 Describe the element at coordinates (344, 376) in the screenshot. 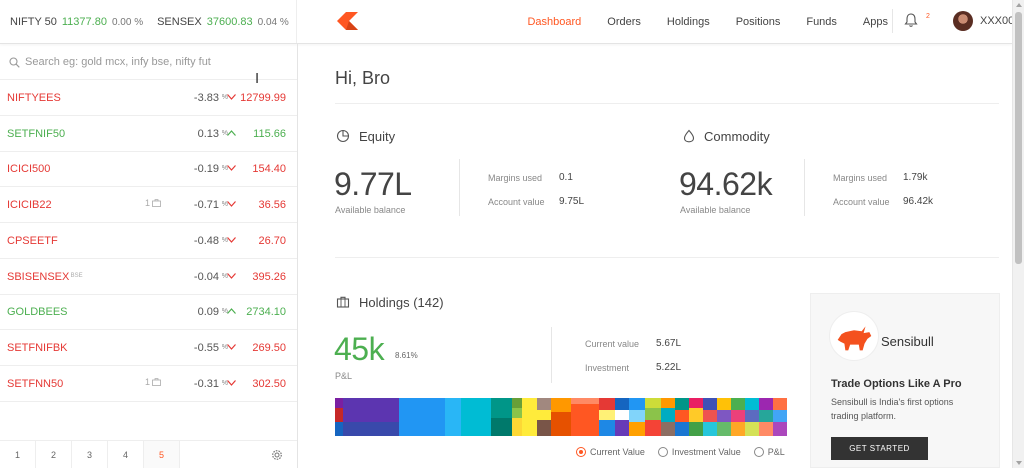

I see `holdings-pnl-label: P&L` at that location.